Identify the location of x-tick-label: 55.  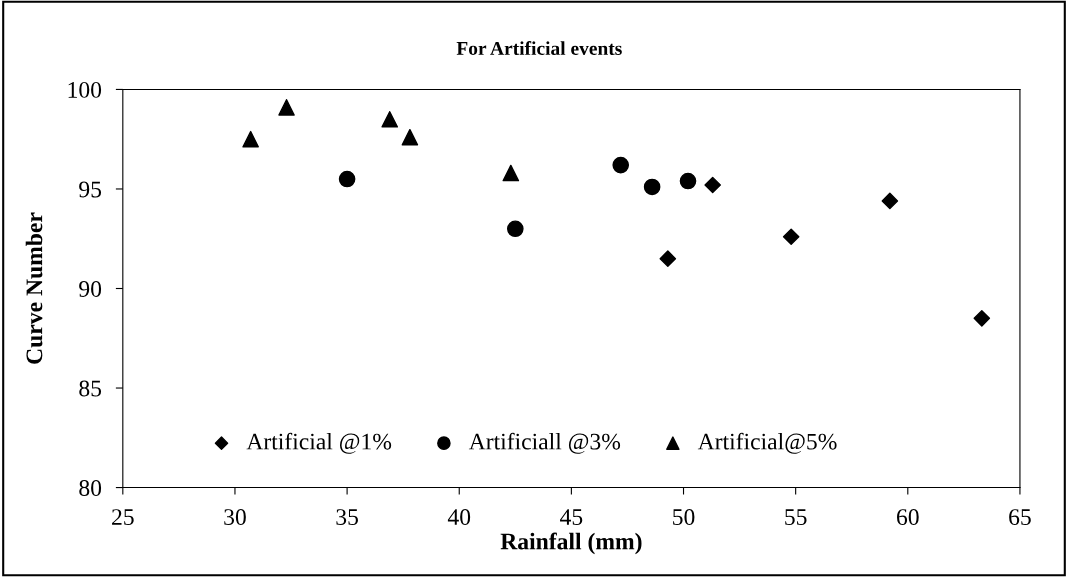
(796, 517).